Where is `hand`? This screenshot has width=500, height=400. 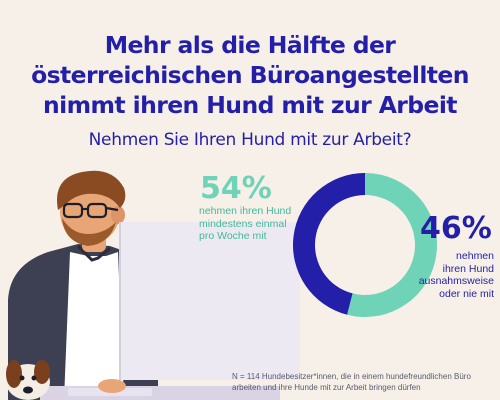 hand is located at coordinates (112, 386).